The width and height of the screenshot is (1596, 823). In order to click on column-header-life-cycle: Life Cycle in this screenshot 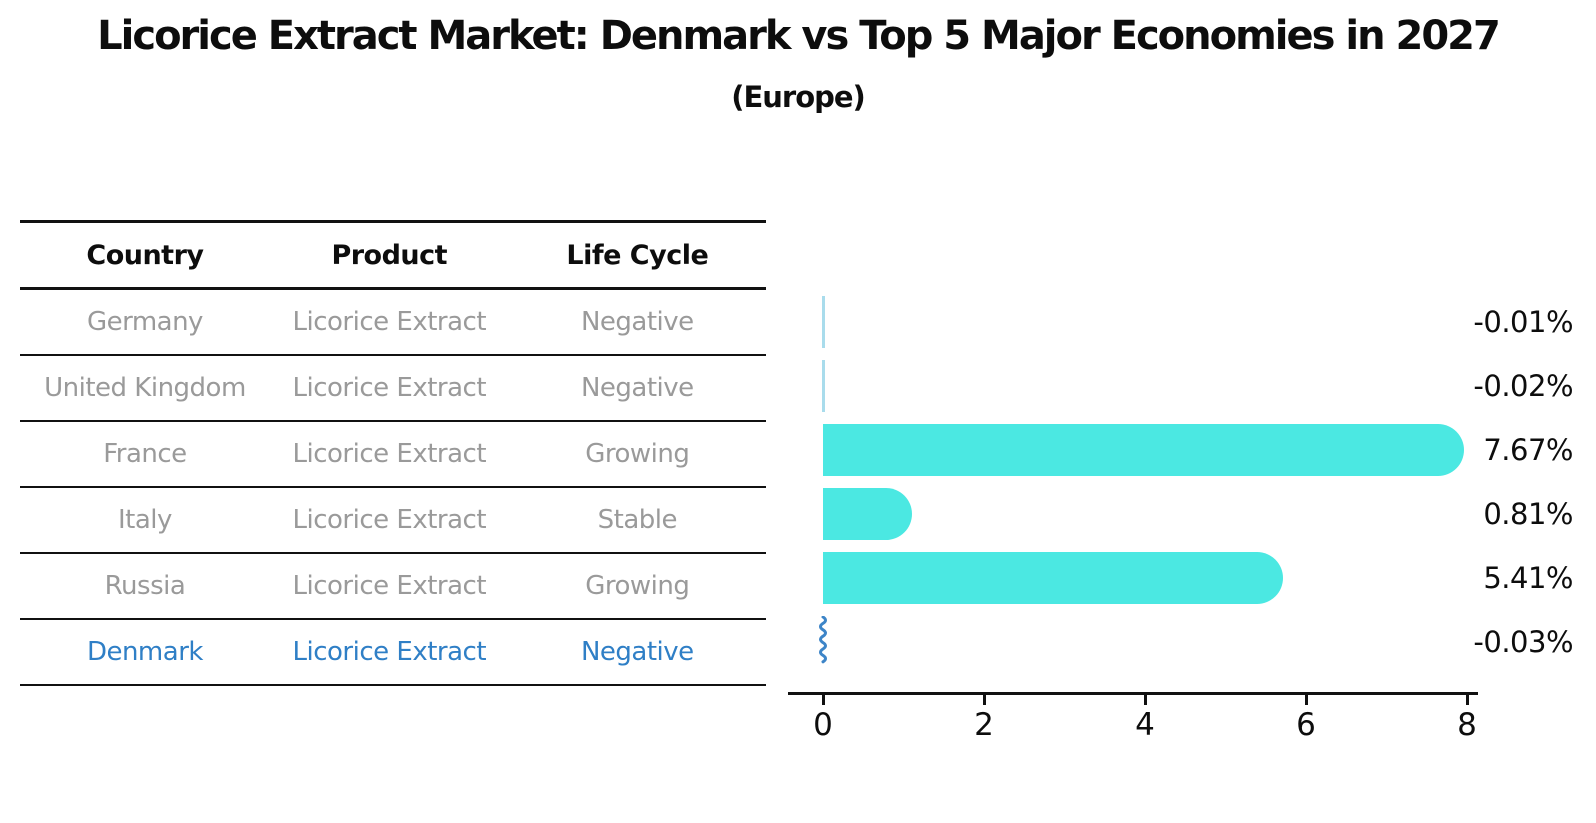, I will do `click(637, 255)`.